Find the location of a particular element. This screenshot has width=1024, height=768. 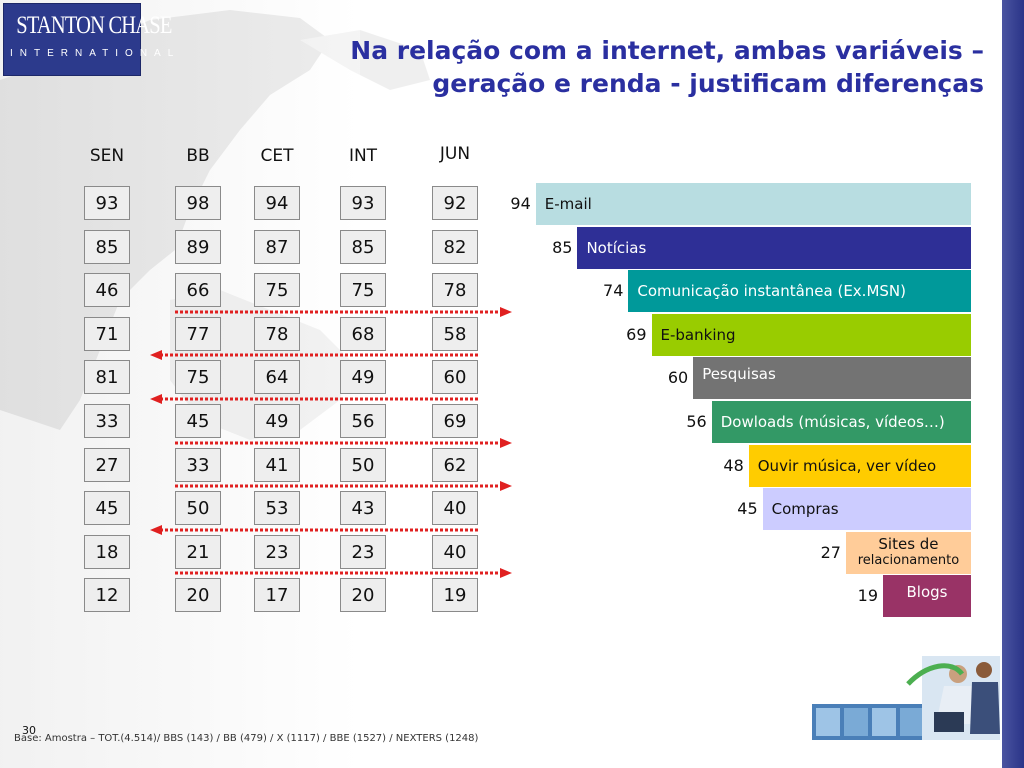

table-cell: 19 is located at coordinates (455, 595).